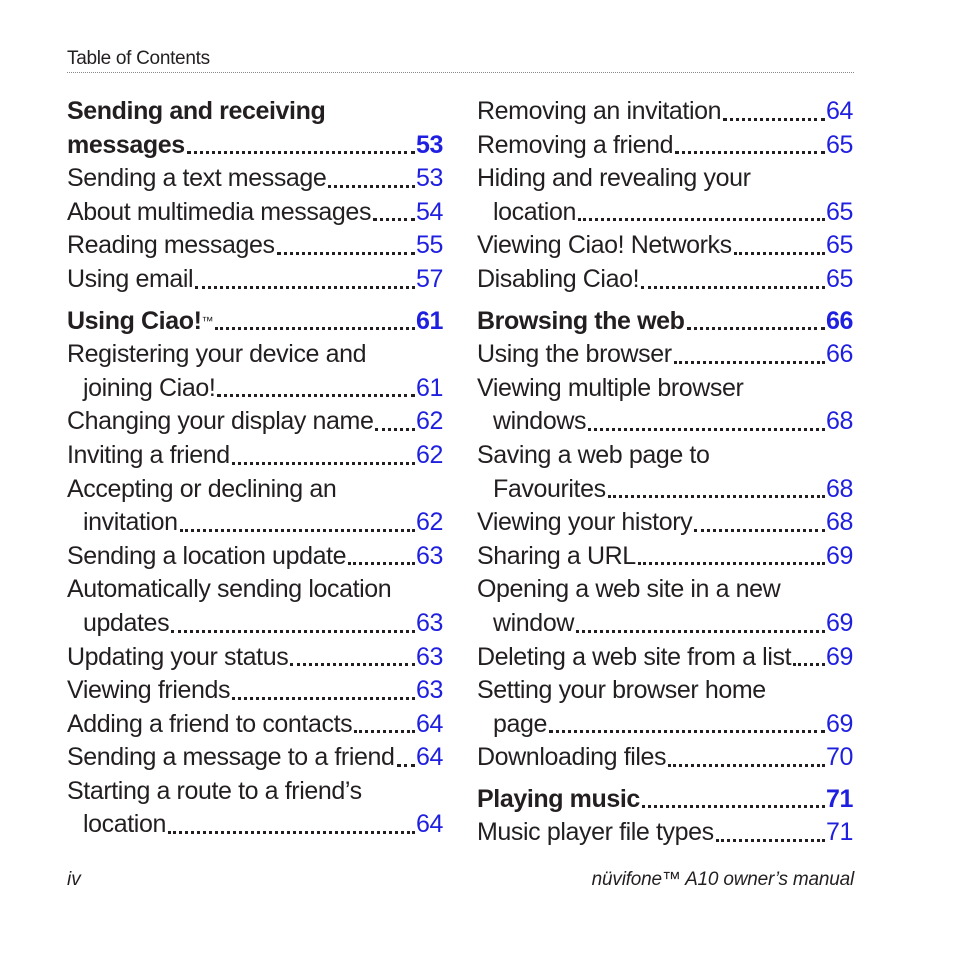  I want to click on toc-entry: Automatically sending location updates 63, so click(255, 606).